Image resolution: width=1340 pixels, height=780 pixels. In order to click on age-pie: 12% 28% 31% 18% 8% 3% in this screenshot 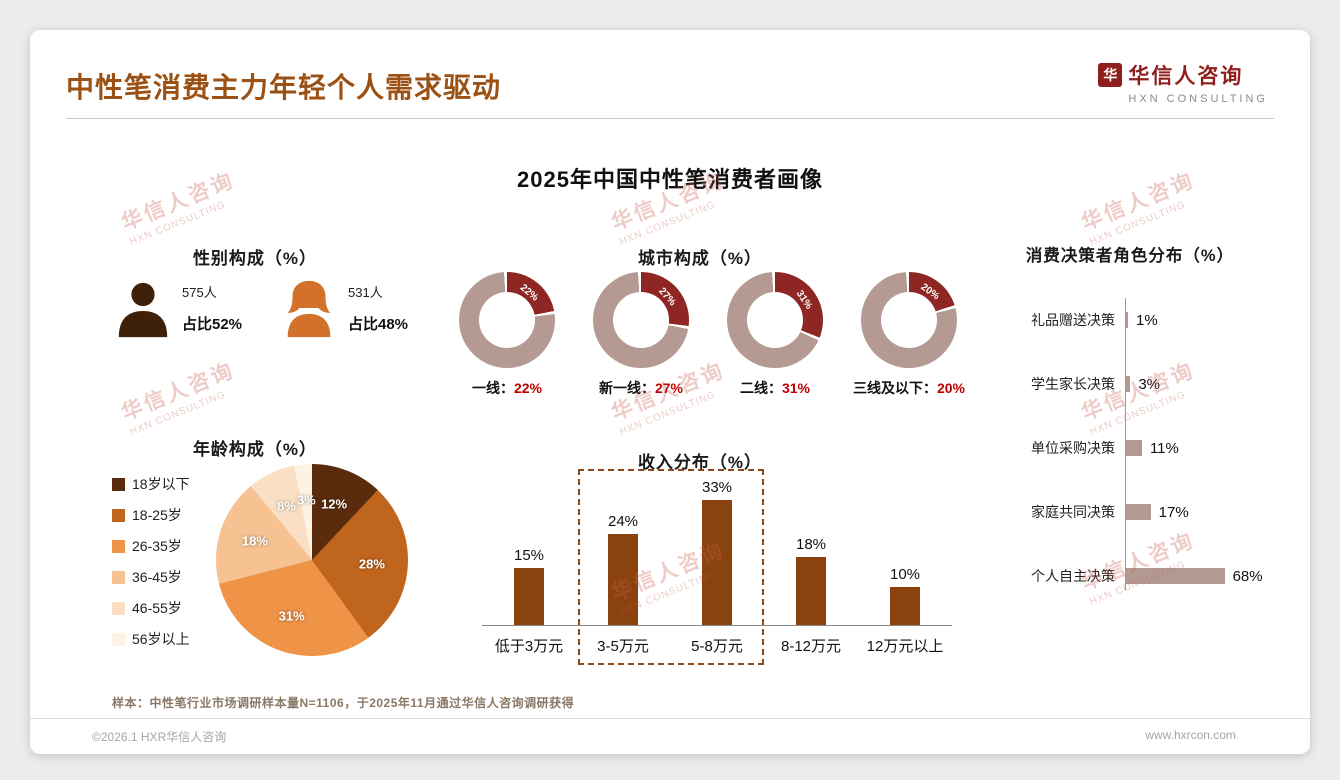, I will do `click(312, 560)`.